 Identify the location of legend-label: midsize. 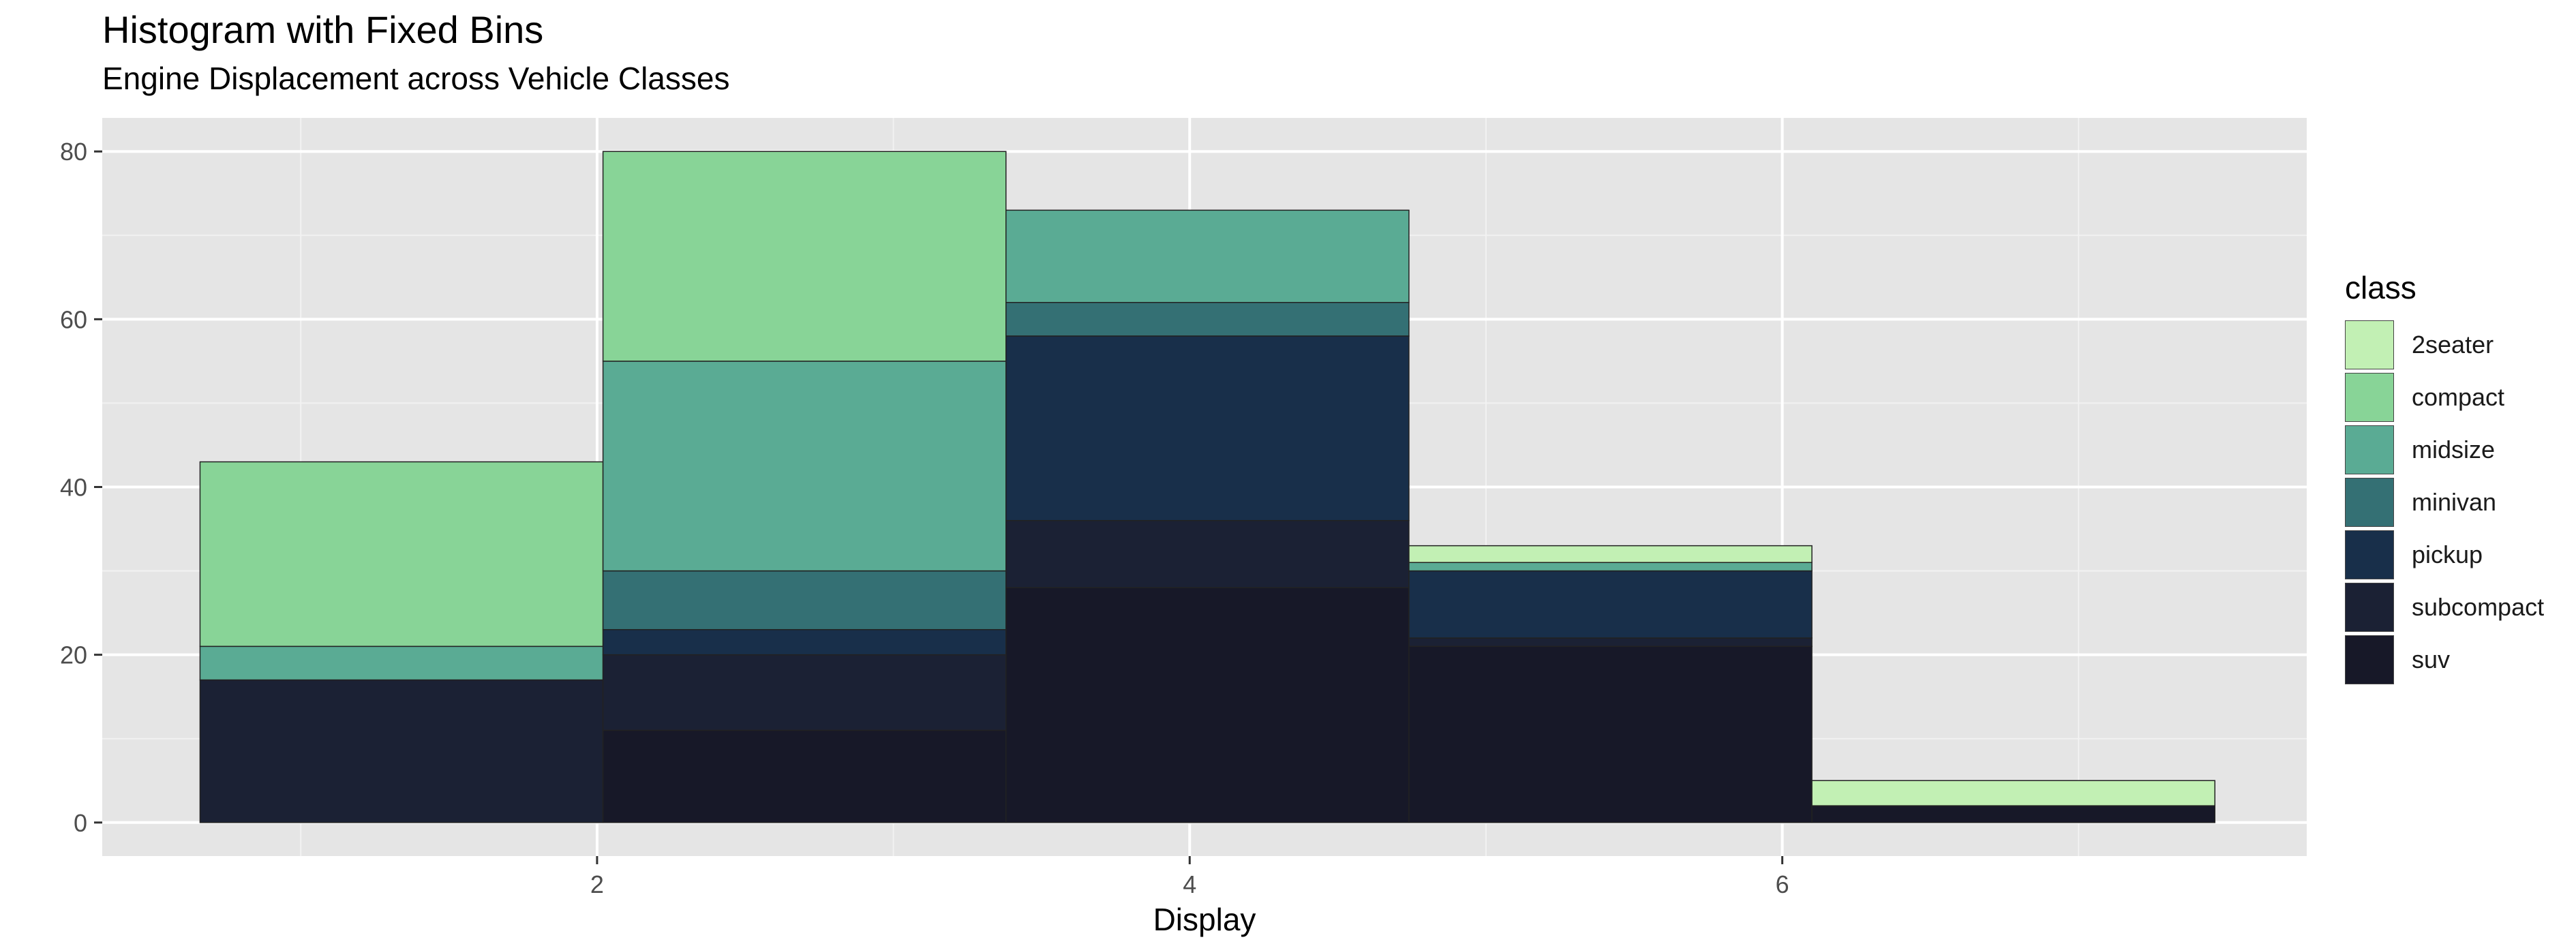
(2454, 449).